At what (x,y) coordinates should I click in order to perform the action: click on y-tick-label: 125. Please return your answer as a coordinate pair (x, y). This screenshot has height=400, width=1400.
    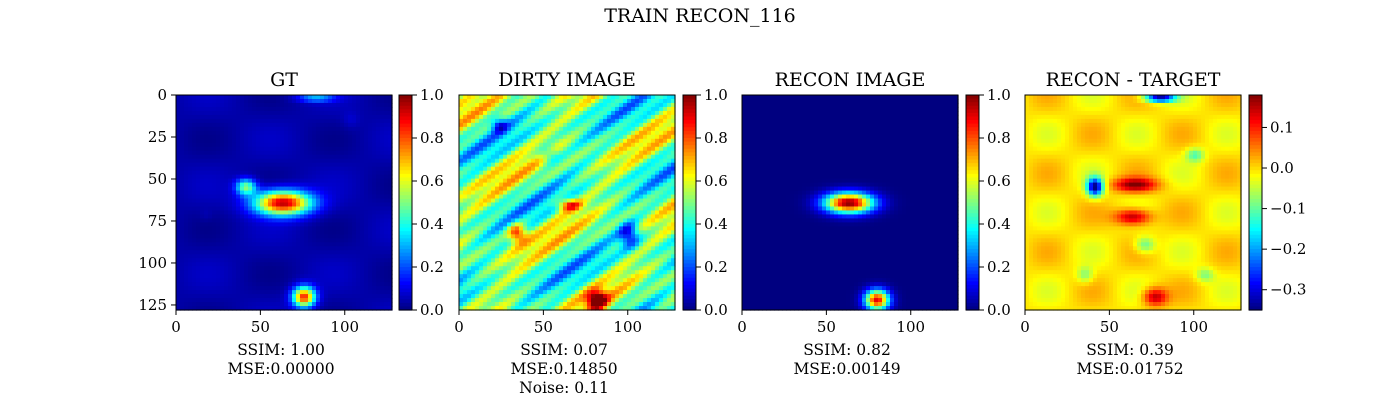
    Looking at the image, I should click on (152, 305).